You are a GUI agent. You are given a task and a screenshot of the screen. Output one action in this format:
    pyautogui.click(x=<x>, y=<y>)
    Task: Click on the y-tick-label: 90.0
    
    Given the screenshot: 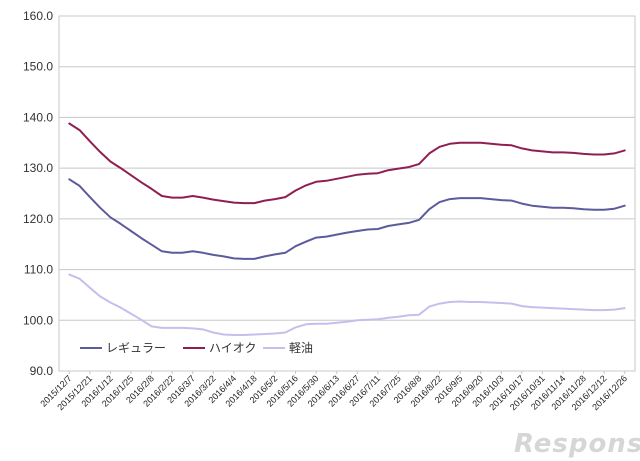 What is the action you would take?
    pyautogui.click(x=42, y=371)
    